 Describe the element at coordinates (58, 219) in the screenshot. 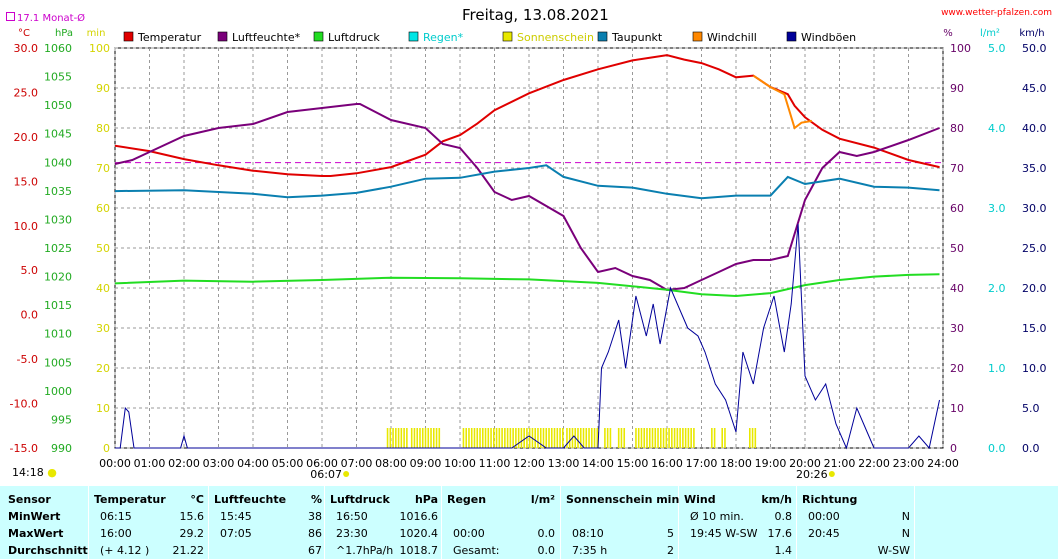

I see `pressure-tick: 1030` at that location.